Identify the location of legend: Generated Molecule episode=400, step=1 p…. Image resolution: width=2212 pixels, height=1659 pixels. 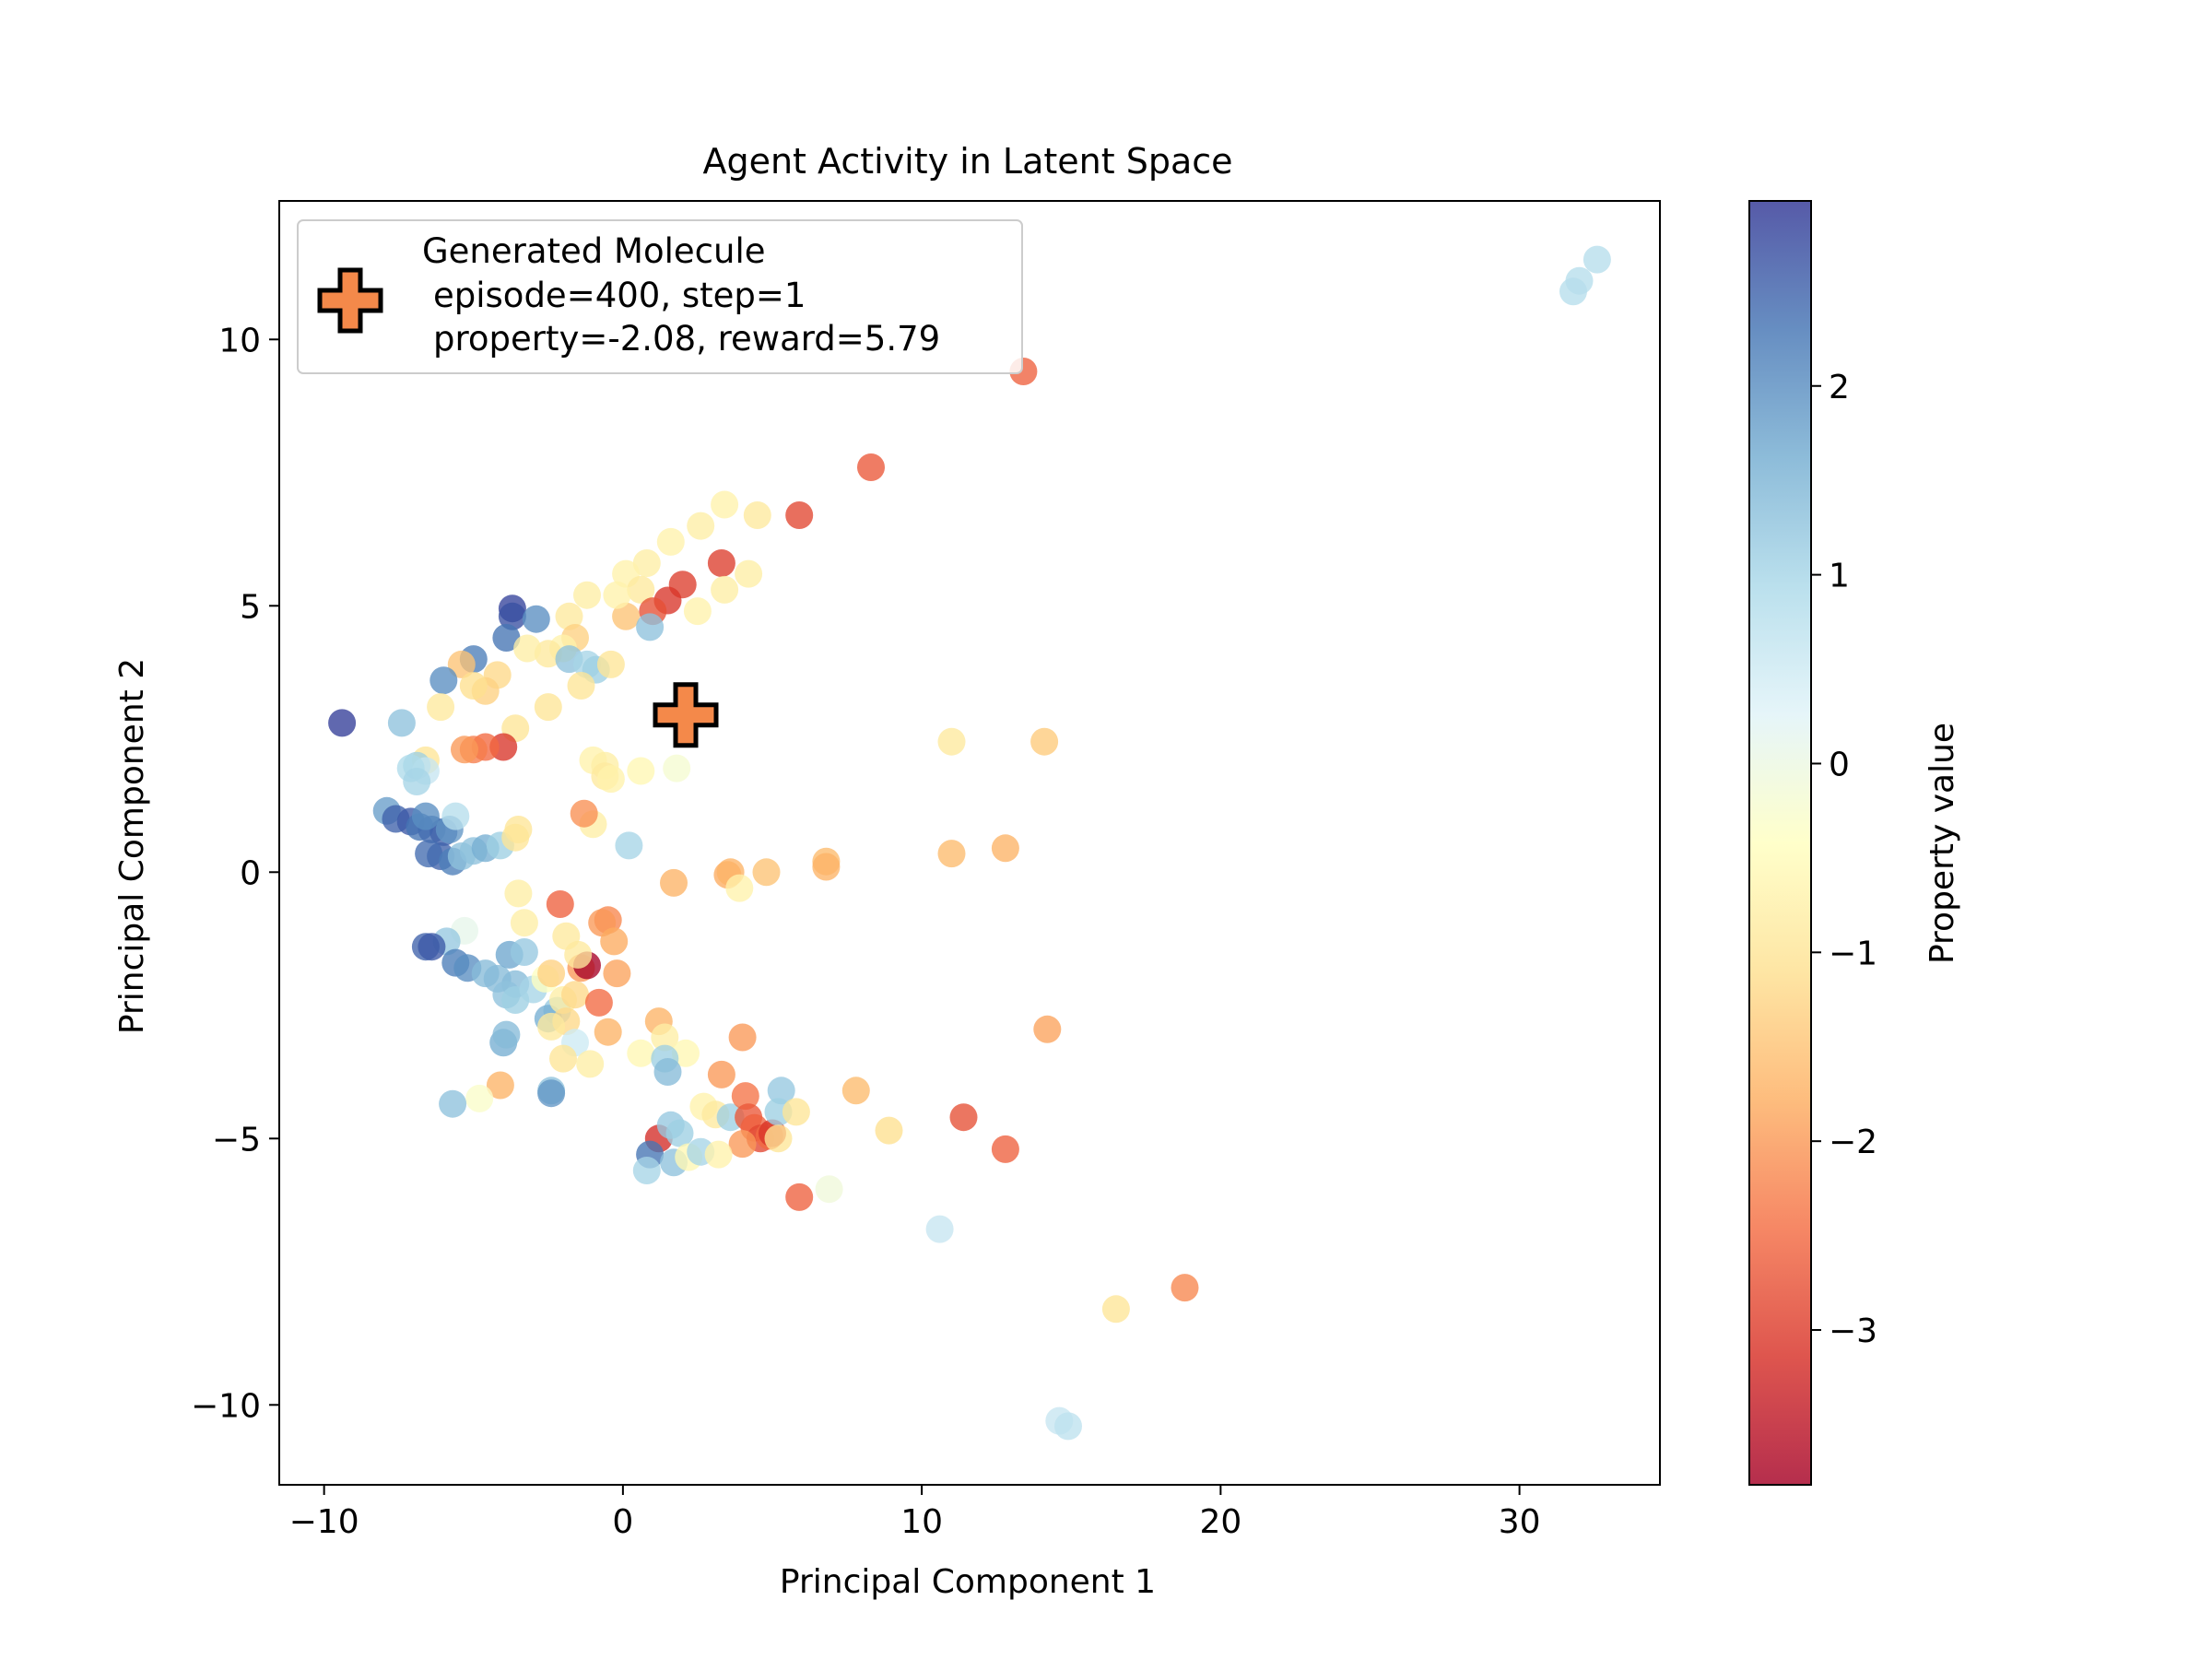
(660, 296).